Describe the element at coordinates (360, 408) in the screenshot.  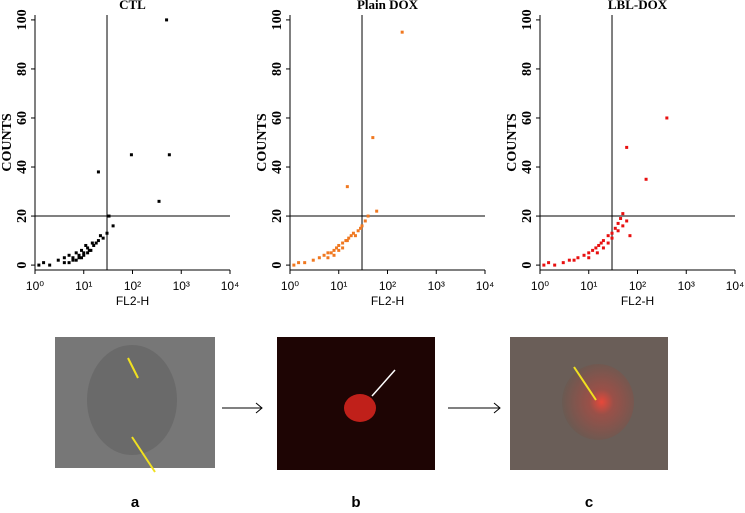
I see `nucleus` at that location.